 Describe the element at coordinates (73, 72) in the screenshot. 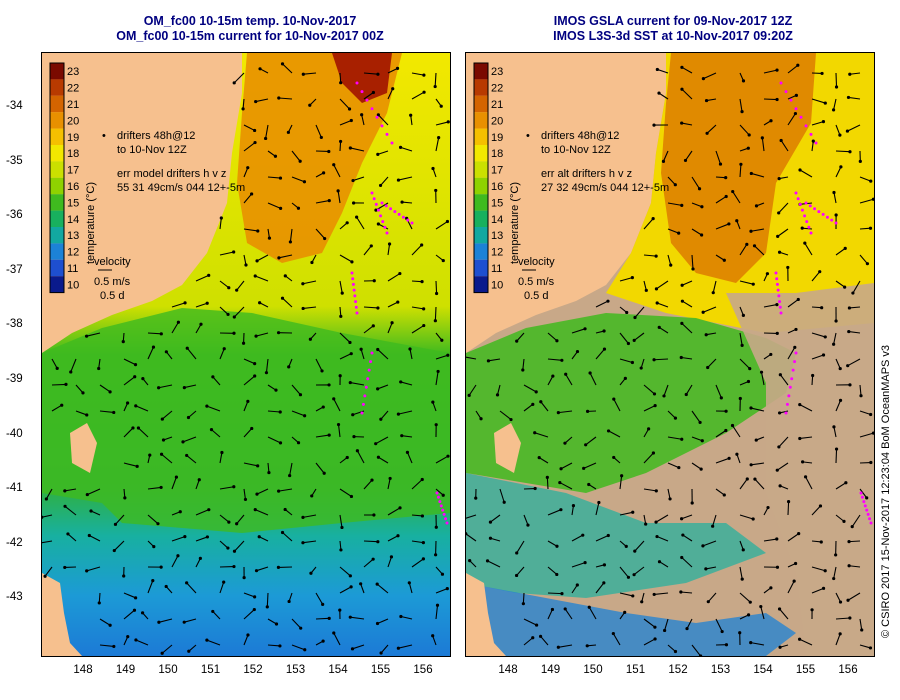

I see `colorbar-tick: 23` at that location.